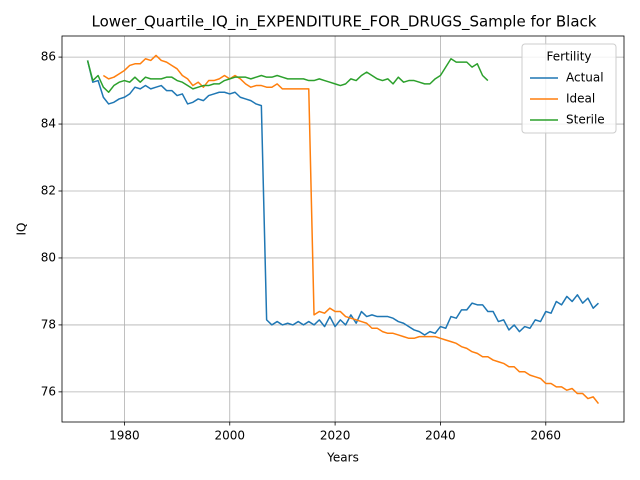  I want to click on x-tick-label: 1980, so click(124, 436).